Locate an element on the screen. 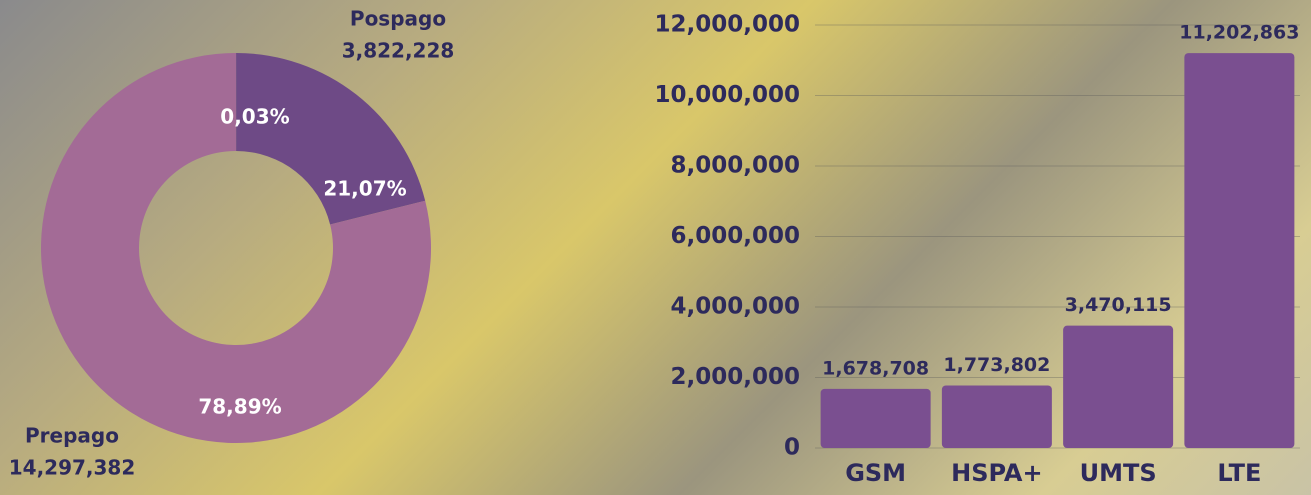 This screenshot has width=1311, height=495. segment-label: 0,03% is located at coordinates (254, 117).